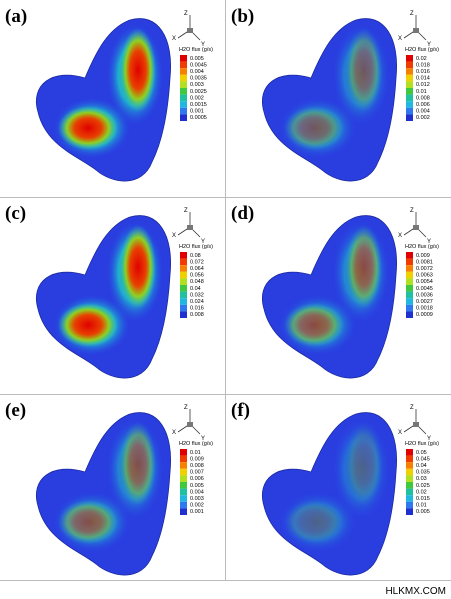 This screenshot has height=599, width=451. What do you see at coordinates (424, 282) in the screenshot?
I see `legend-level: 0.0054` at bounding box center [424, 282].